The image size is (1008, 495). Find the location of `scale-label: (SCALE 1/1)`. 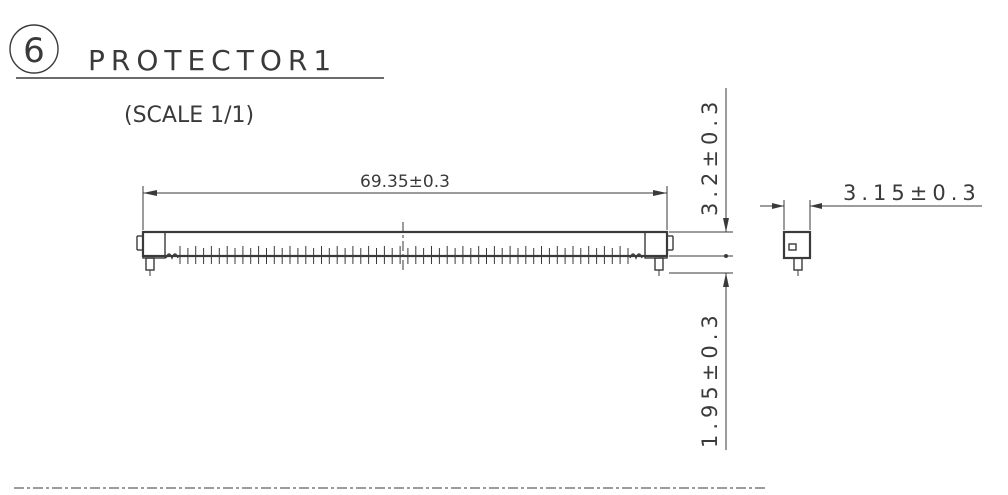

scale-label: (SCALE 1/1) is located at coordinates (189, 115).